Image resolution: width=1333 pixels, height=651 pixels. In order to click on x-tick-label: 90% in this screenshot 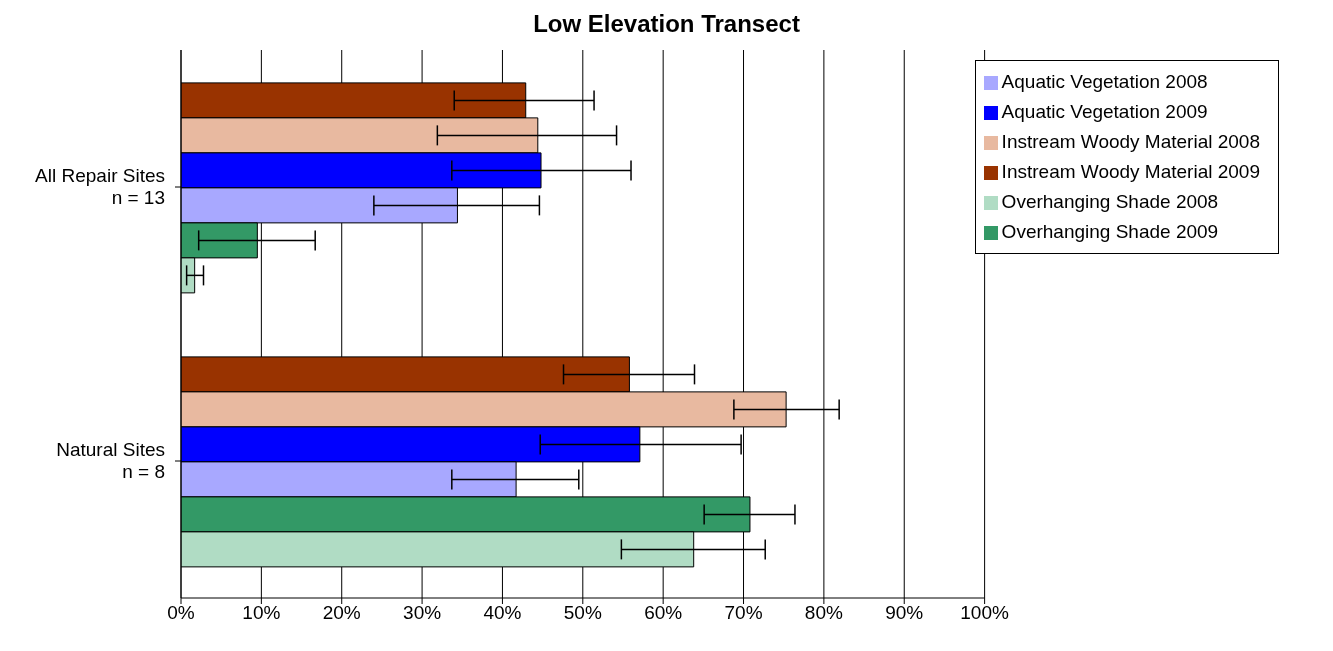, I will do `click(904, 613)`.